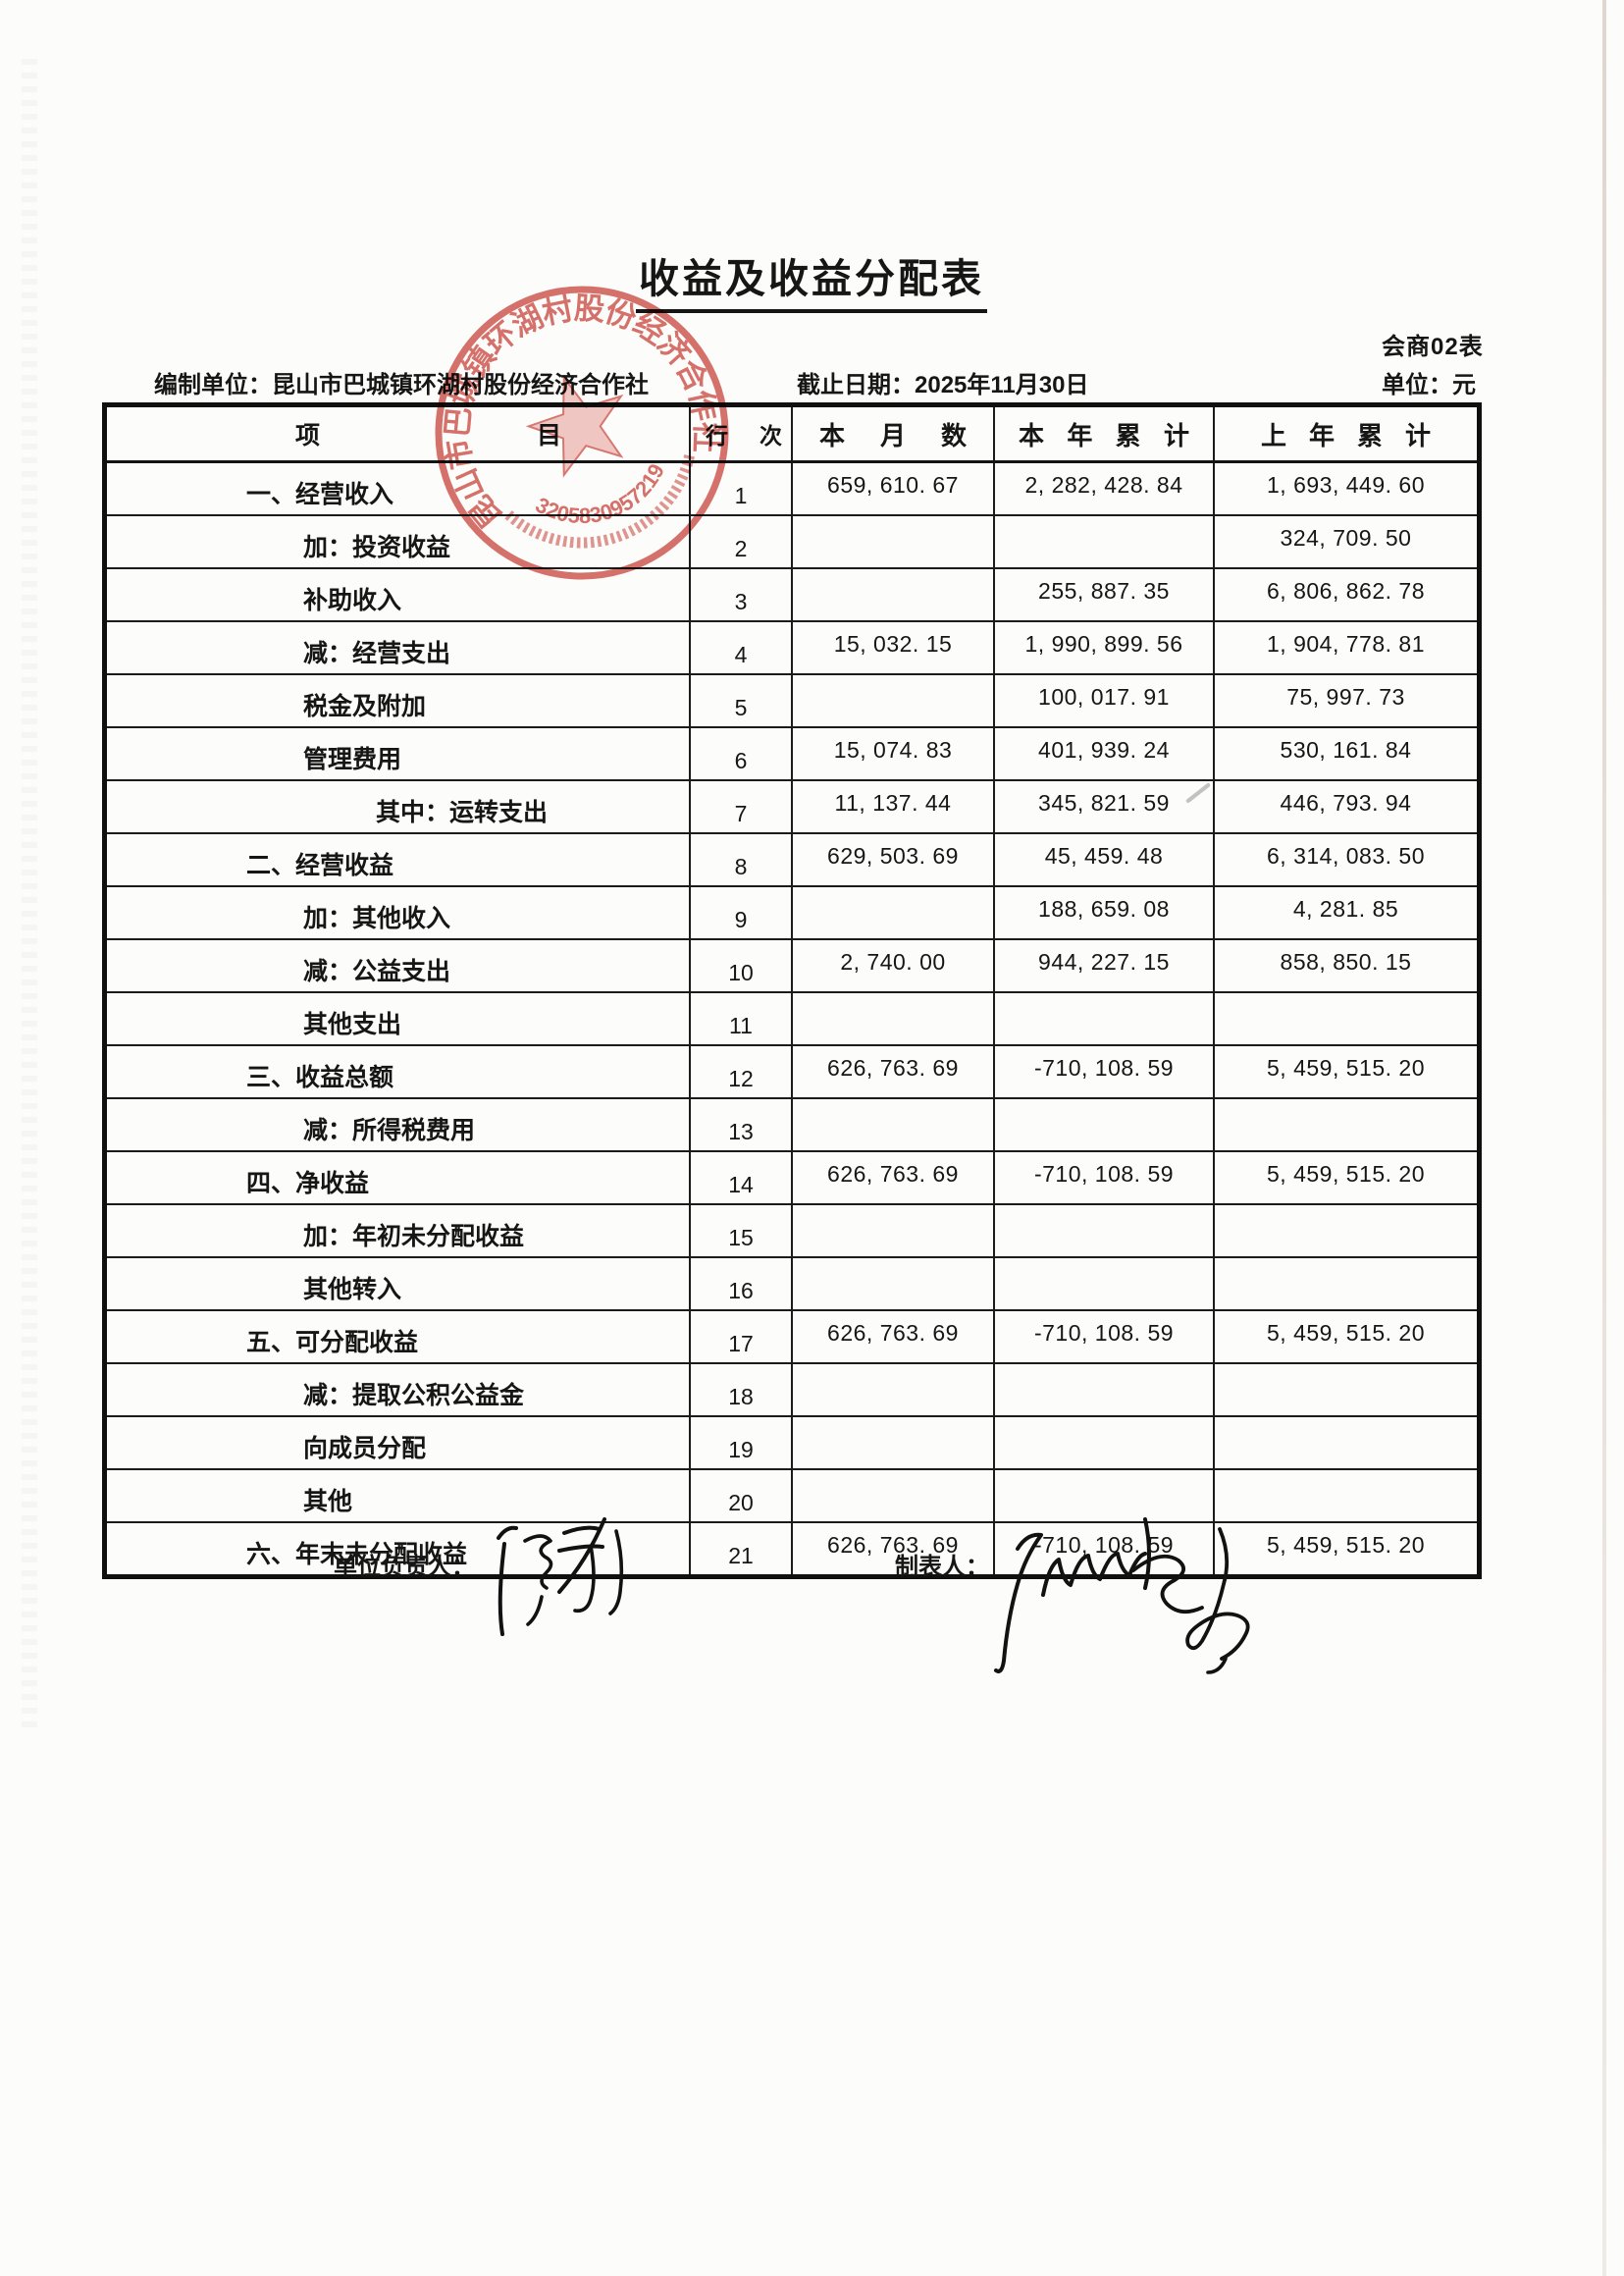 The image size is (1624, 2276). What do you see at coordinates (1103, 644) in the screenshot?
I see `ytd-value-cell-text: 1, 990, 899. 56` at bounding box center [1103, 644].